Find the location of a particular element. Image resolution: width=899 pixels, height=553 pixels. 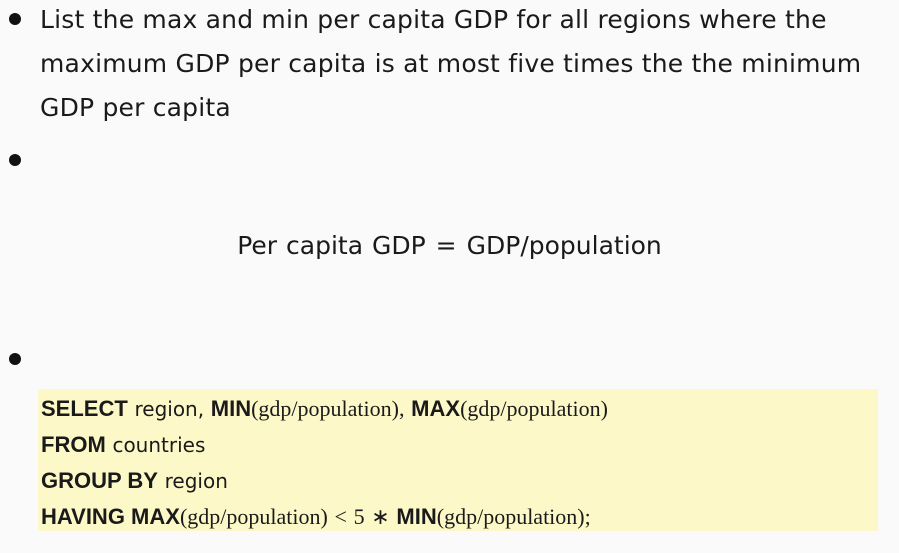

sql-number-five: 5 is located at coordinates (359, 516).